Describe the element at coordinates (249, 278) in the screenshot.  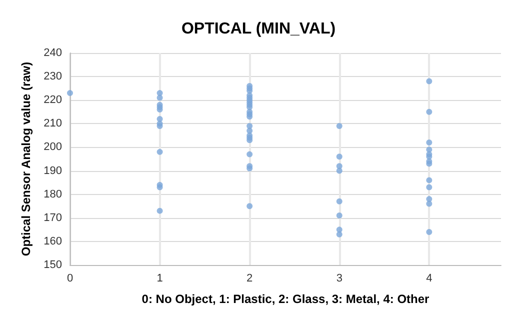
I see `x-tick-label: 2` at that location.